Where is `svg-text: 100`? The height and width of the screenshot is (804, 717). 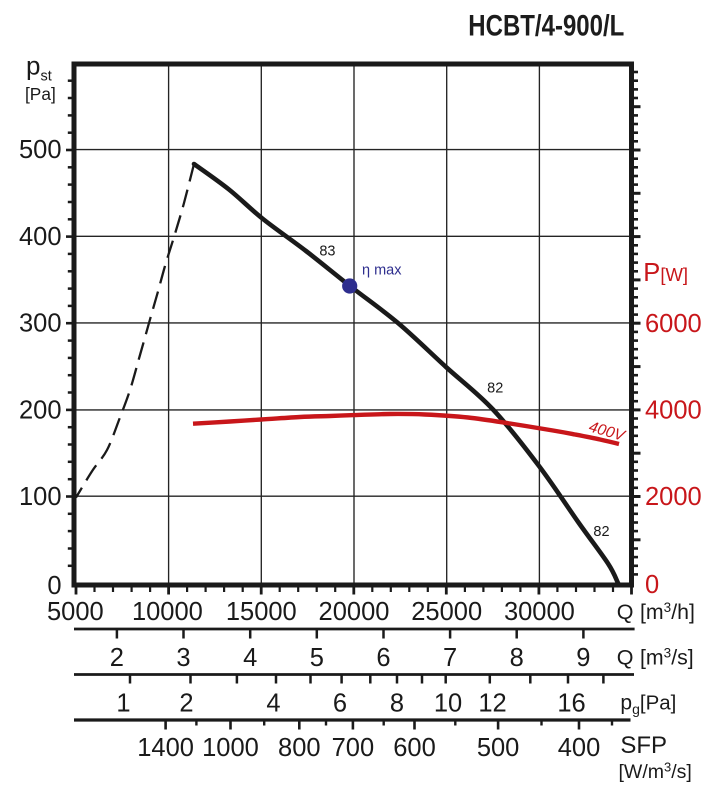
svg-text: 100 is located at coordinates (40, 497).